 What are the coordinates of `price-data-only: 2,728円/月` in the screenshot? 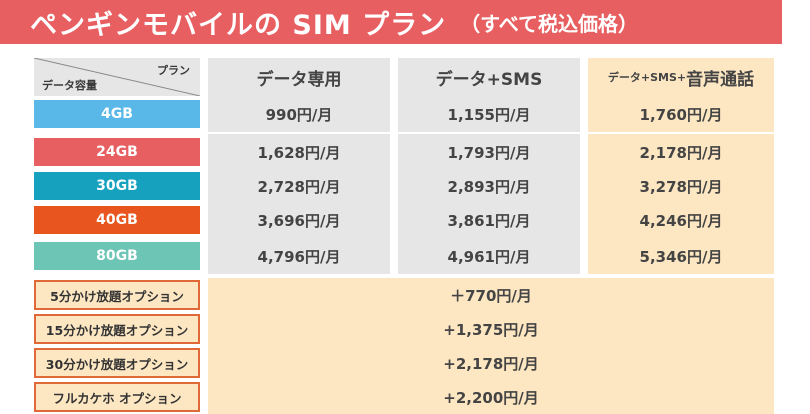 It's located at (299, 186).